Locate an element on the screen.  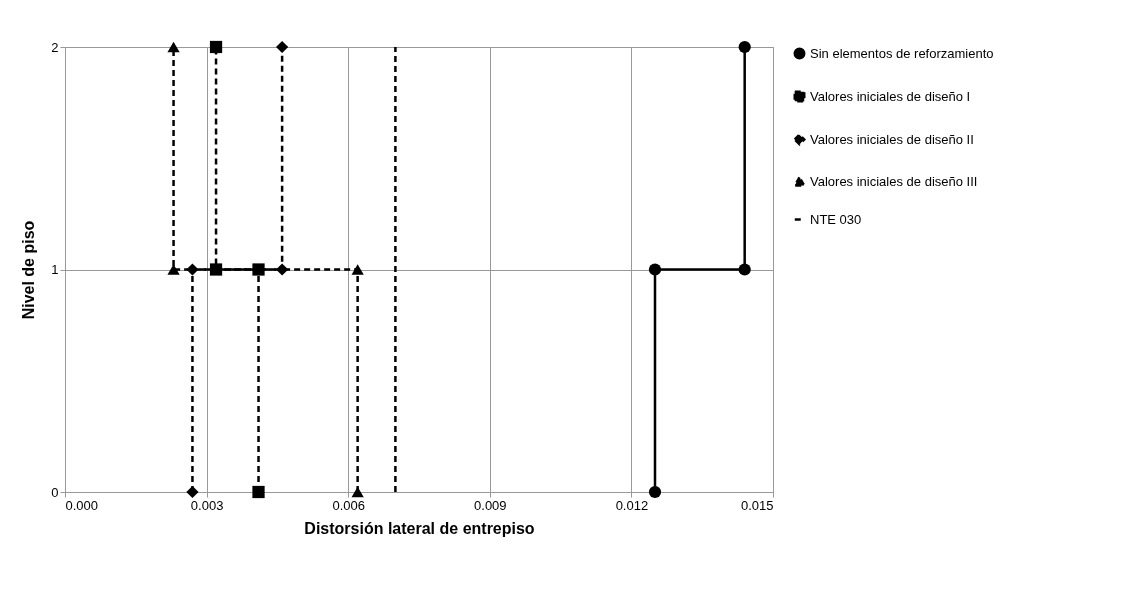
x-tick-label: 0.003 is located at coordinates (207, 505).